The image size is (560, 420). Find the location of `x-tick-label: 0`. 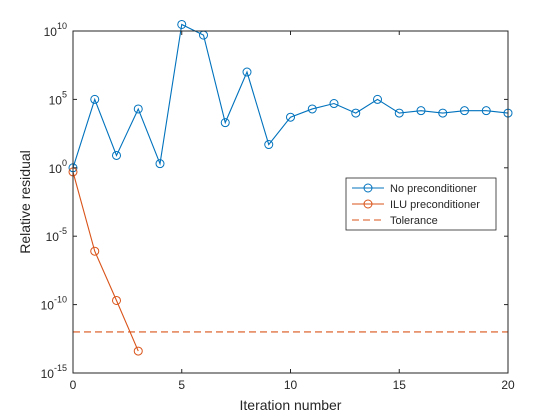

x-tick-label: 0 is located at coordinates (73, 385).